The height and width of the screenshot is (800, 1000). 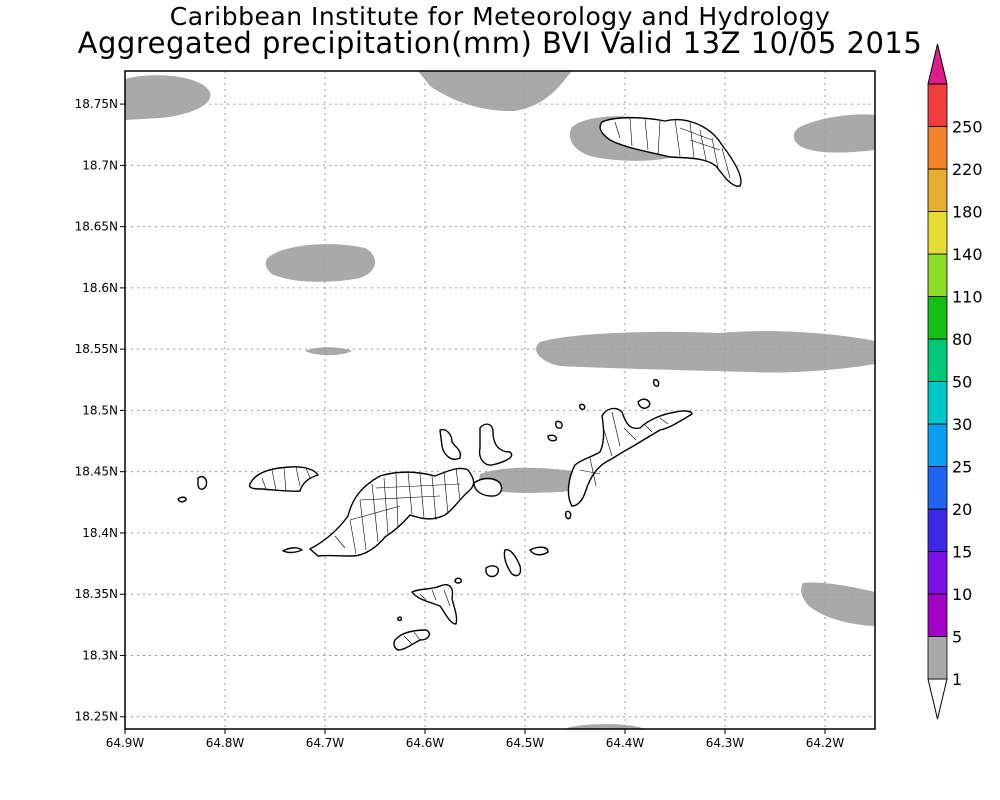 I want to click on colorbar-label: 25, so click(x=962, y=467).